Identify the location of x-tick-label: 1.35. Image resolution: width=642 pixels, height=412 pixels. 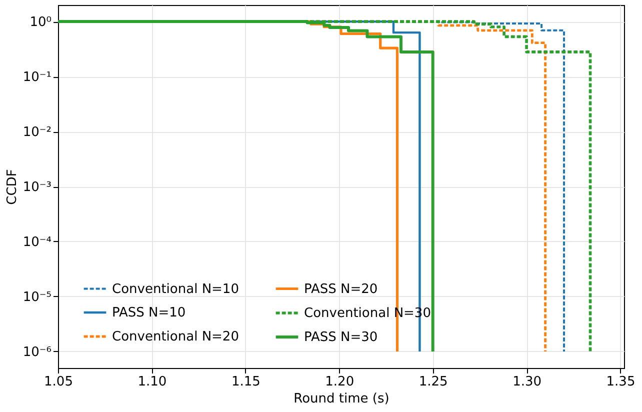
(621, 382).